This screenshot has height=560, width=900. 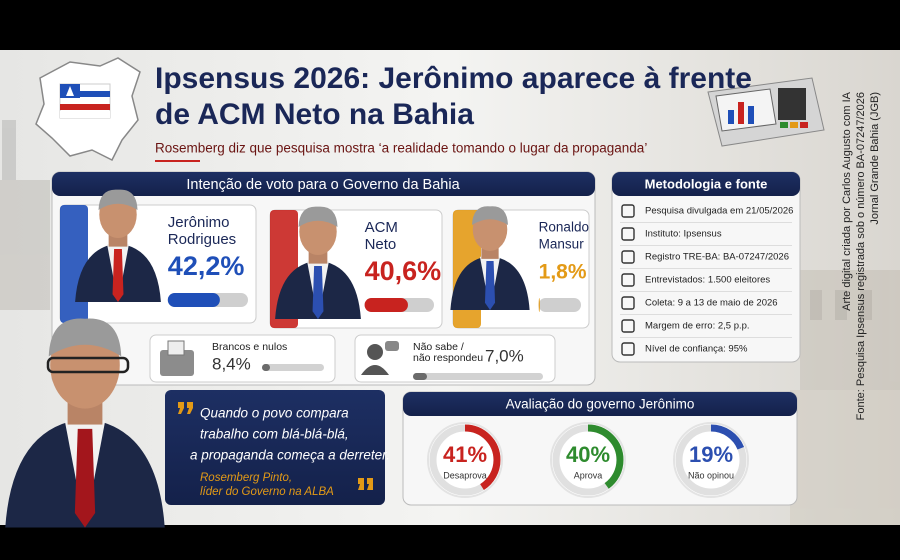 What do you see at coordinates (562, 244) in the screenshot?
I see `candidate-name: Mansur` at bounding box center [562, 244].